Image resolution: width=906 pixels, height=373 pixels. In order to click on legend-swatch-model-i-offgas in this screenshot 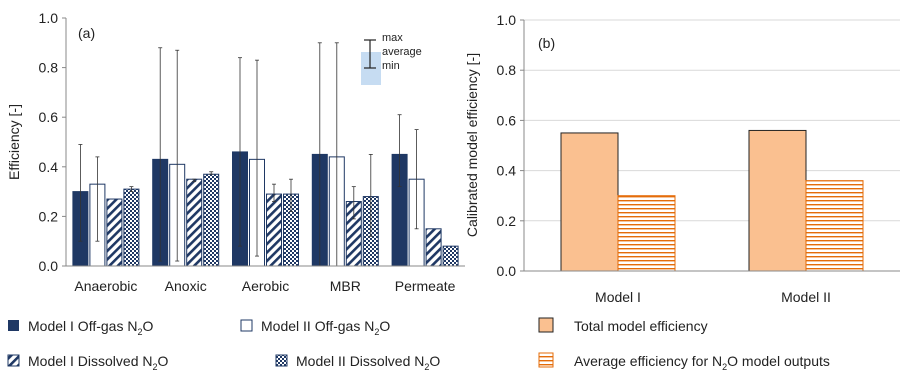, I will do `click(13, 325)`.